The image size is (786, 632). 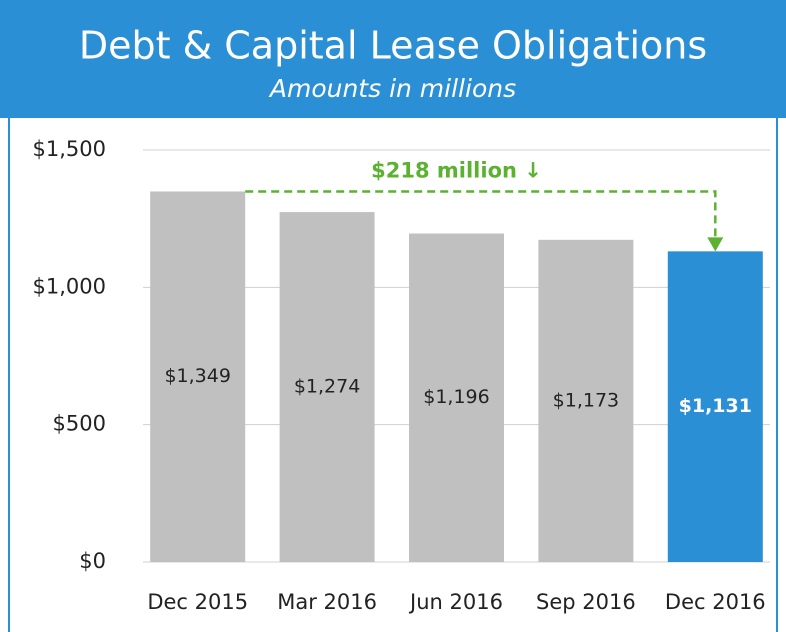 I want to click on x-tick-label: Dec 2015, so click(x=197, y=602).